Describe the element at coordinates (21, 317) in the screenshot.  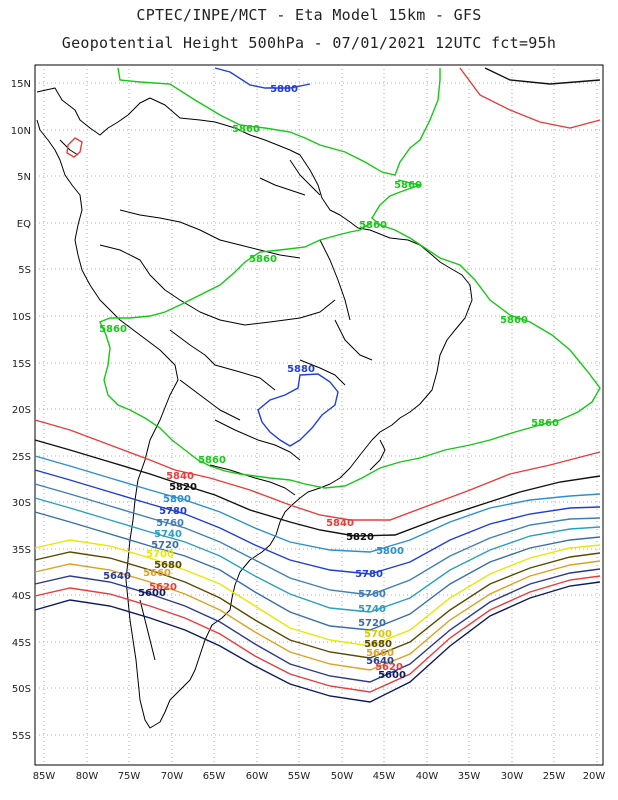
I see `lat-label: 10S` at that location.